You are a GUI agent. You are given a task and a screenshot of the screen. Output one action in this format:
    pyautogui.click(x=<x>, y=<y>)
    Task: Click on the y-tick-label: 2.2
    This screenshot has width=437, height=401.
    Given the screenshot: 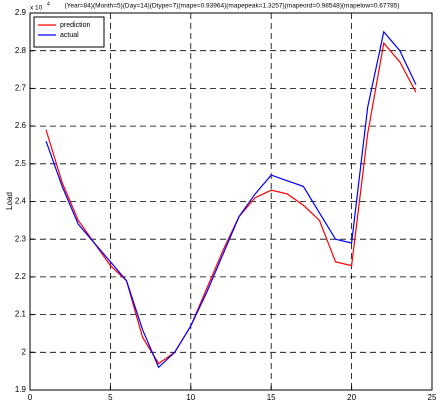 What is the action you would take?
    pyautogui.click(x=21, y=276)
    